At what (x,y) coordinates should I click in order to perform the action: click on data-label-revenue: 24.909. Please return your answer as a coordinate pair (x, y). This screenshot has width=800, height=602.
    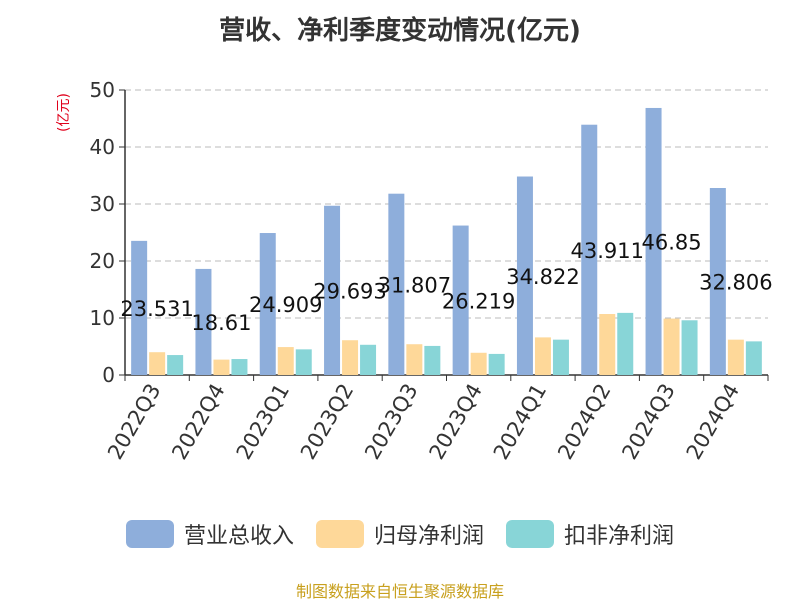
    Looking at the image, I should click on (285, 305).